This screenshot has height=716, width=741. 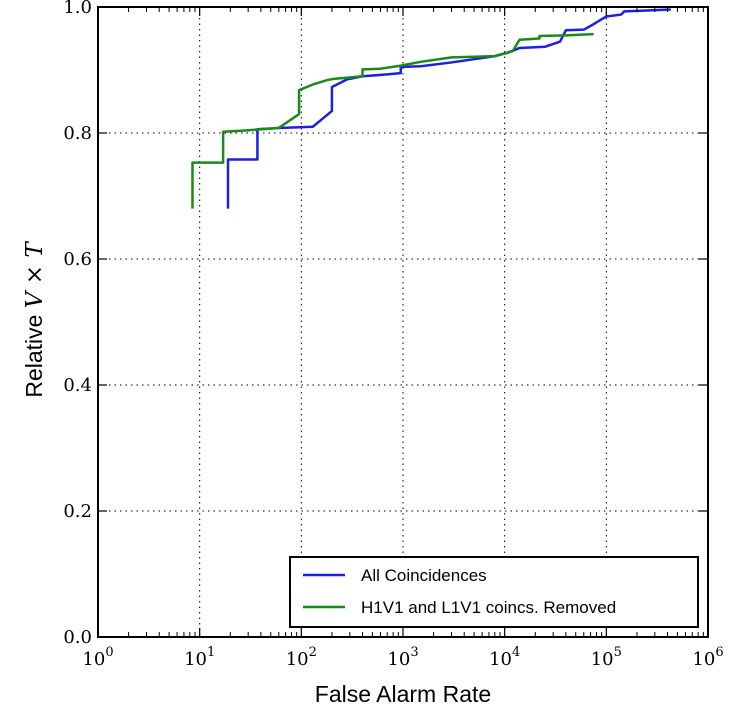 What do you see at coordinates (34, 352) in the screenshot?
I see `y-axis-title-prefix: Relative` at bounding box center [34, 352].